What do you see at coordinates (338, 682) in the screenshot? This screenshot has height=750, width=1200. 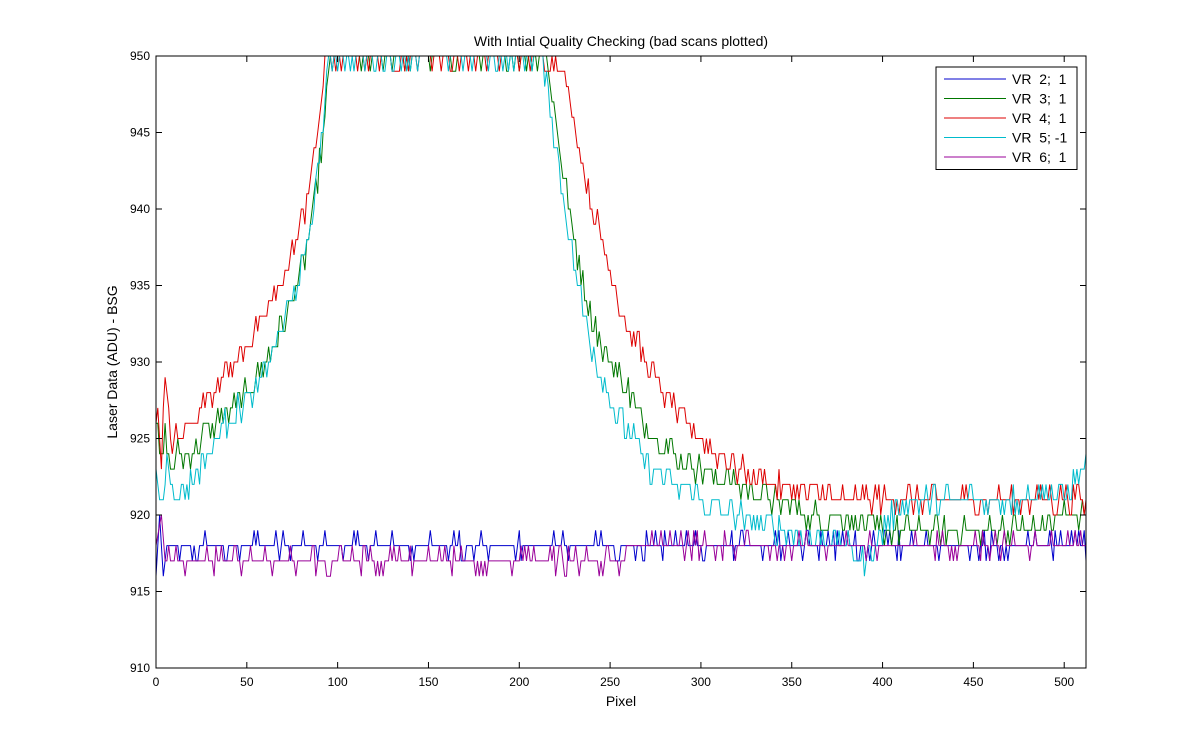 I see `x-tick-label: 100` at bounding box center [338, 682].